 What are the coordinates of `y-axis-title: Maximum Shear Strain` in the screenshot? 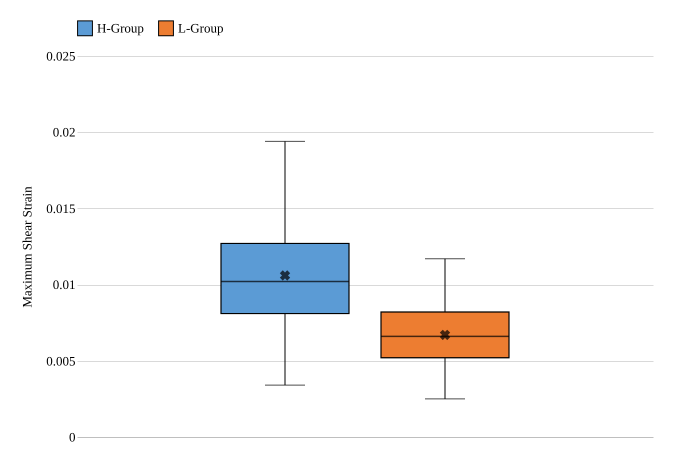 It's located at (26, 247).